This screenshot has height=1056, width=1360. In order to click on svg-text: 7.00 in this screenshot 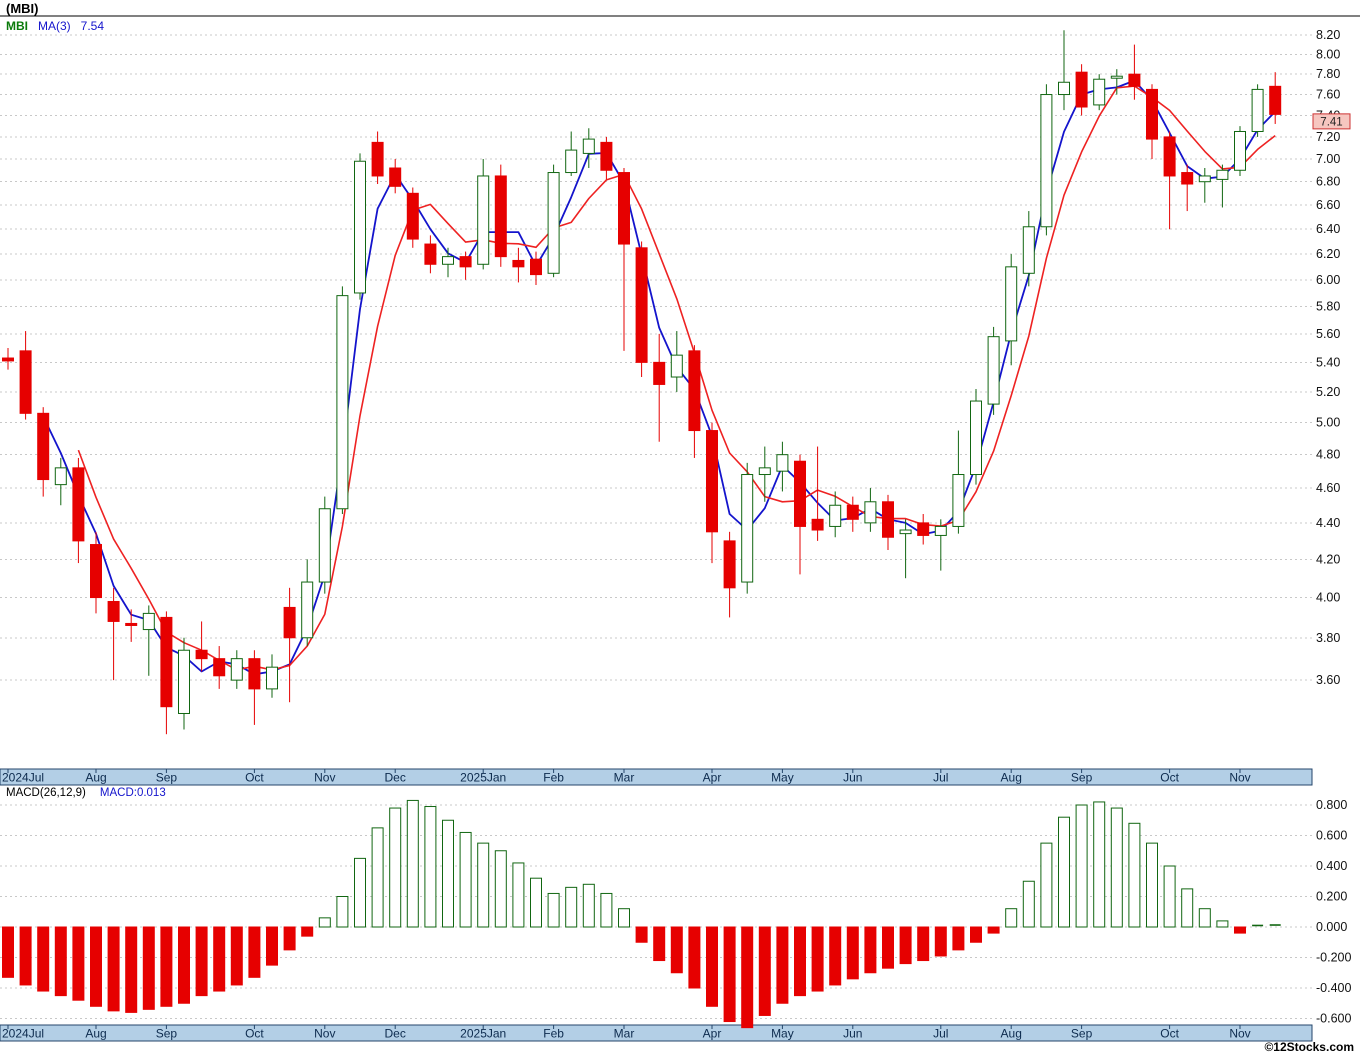, I will do `click(1328, 159)`.